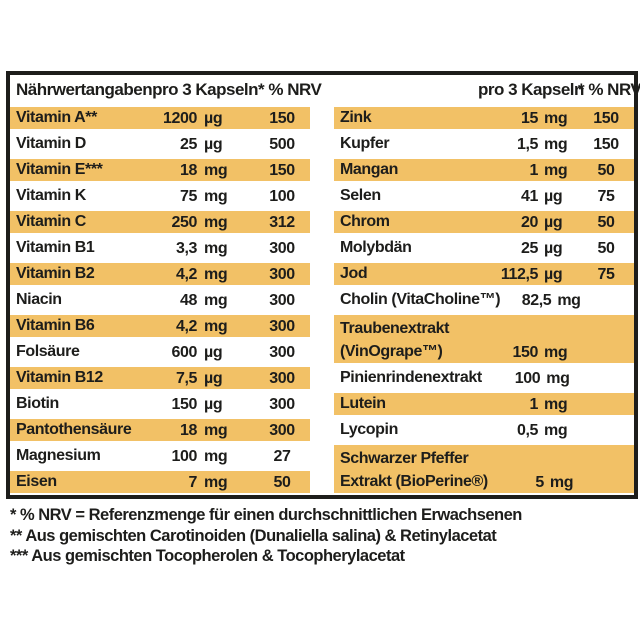  Describe the element at coordinates (369, 169) in the screenshot. I see `nutrient-name-line: Mangan` at that location.